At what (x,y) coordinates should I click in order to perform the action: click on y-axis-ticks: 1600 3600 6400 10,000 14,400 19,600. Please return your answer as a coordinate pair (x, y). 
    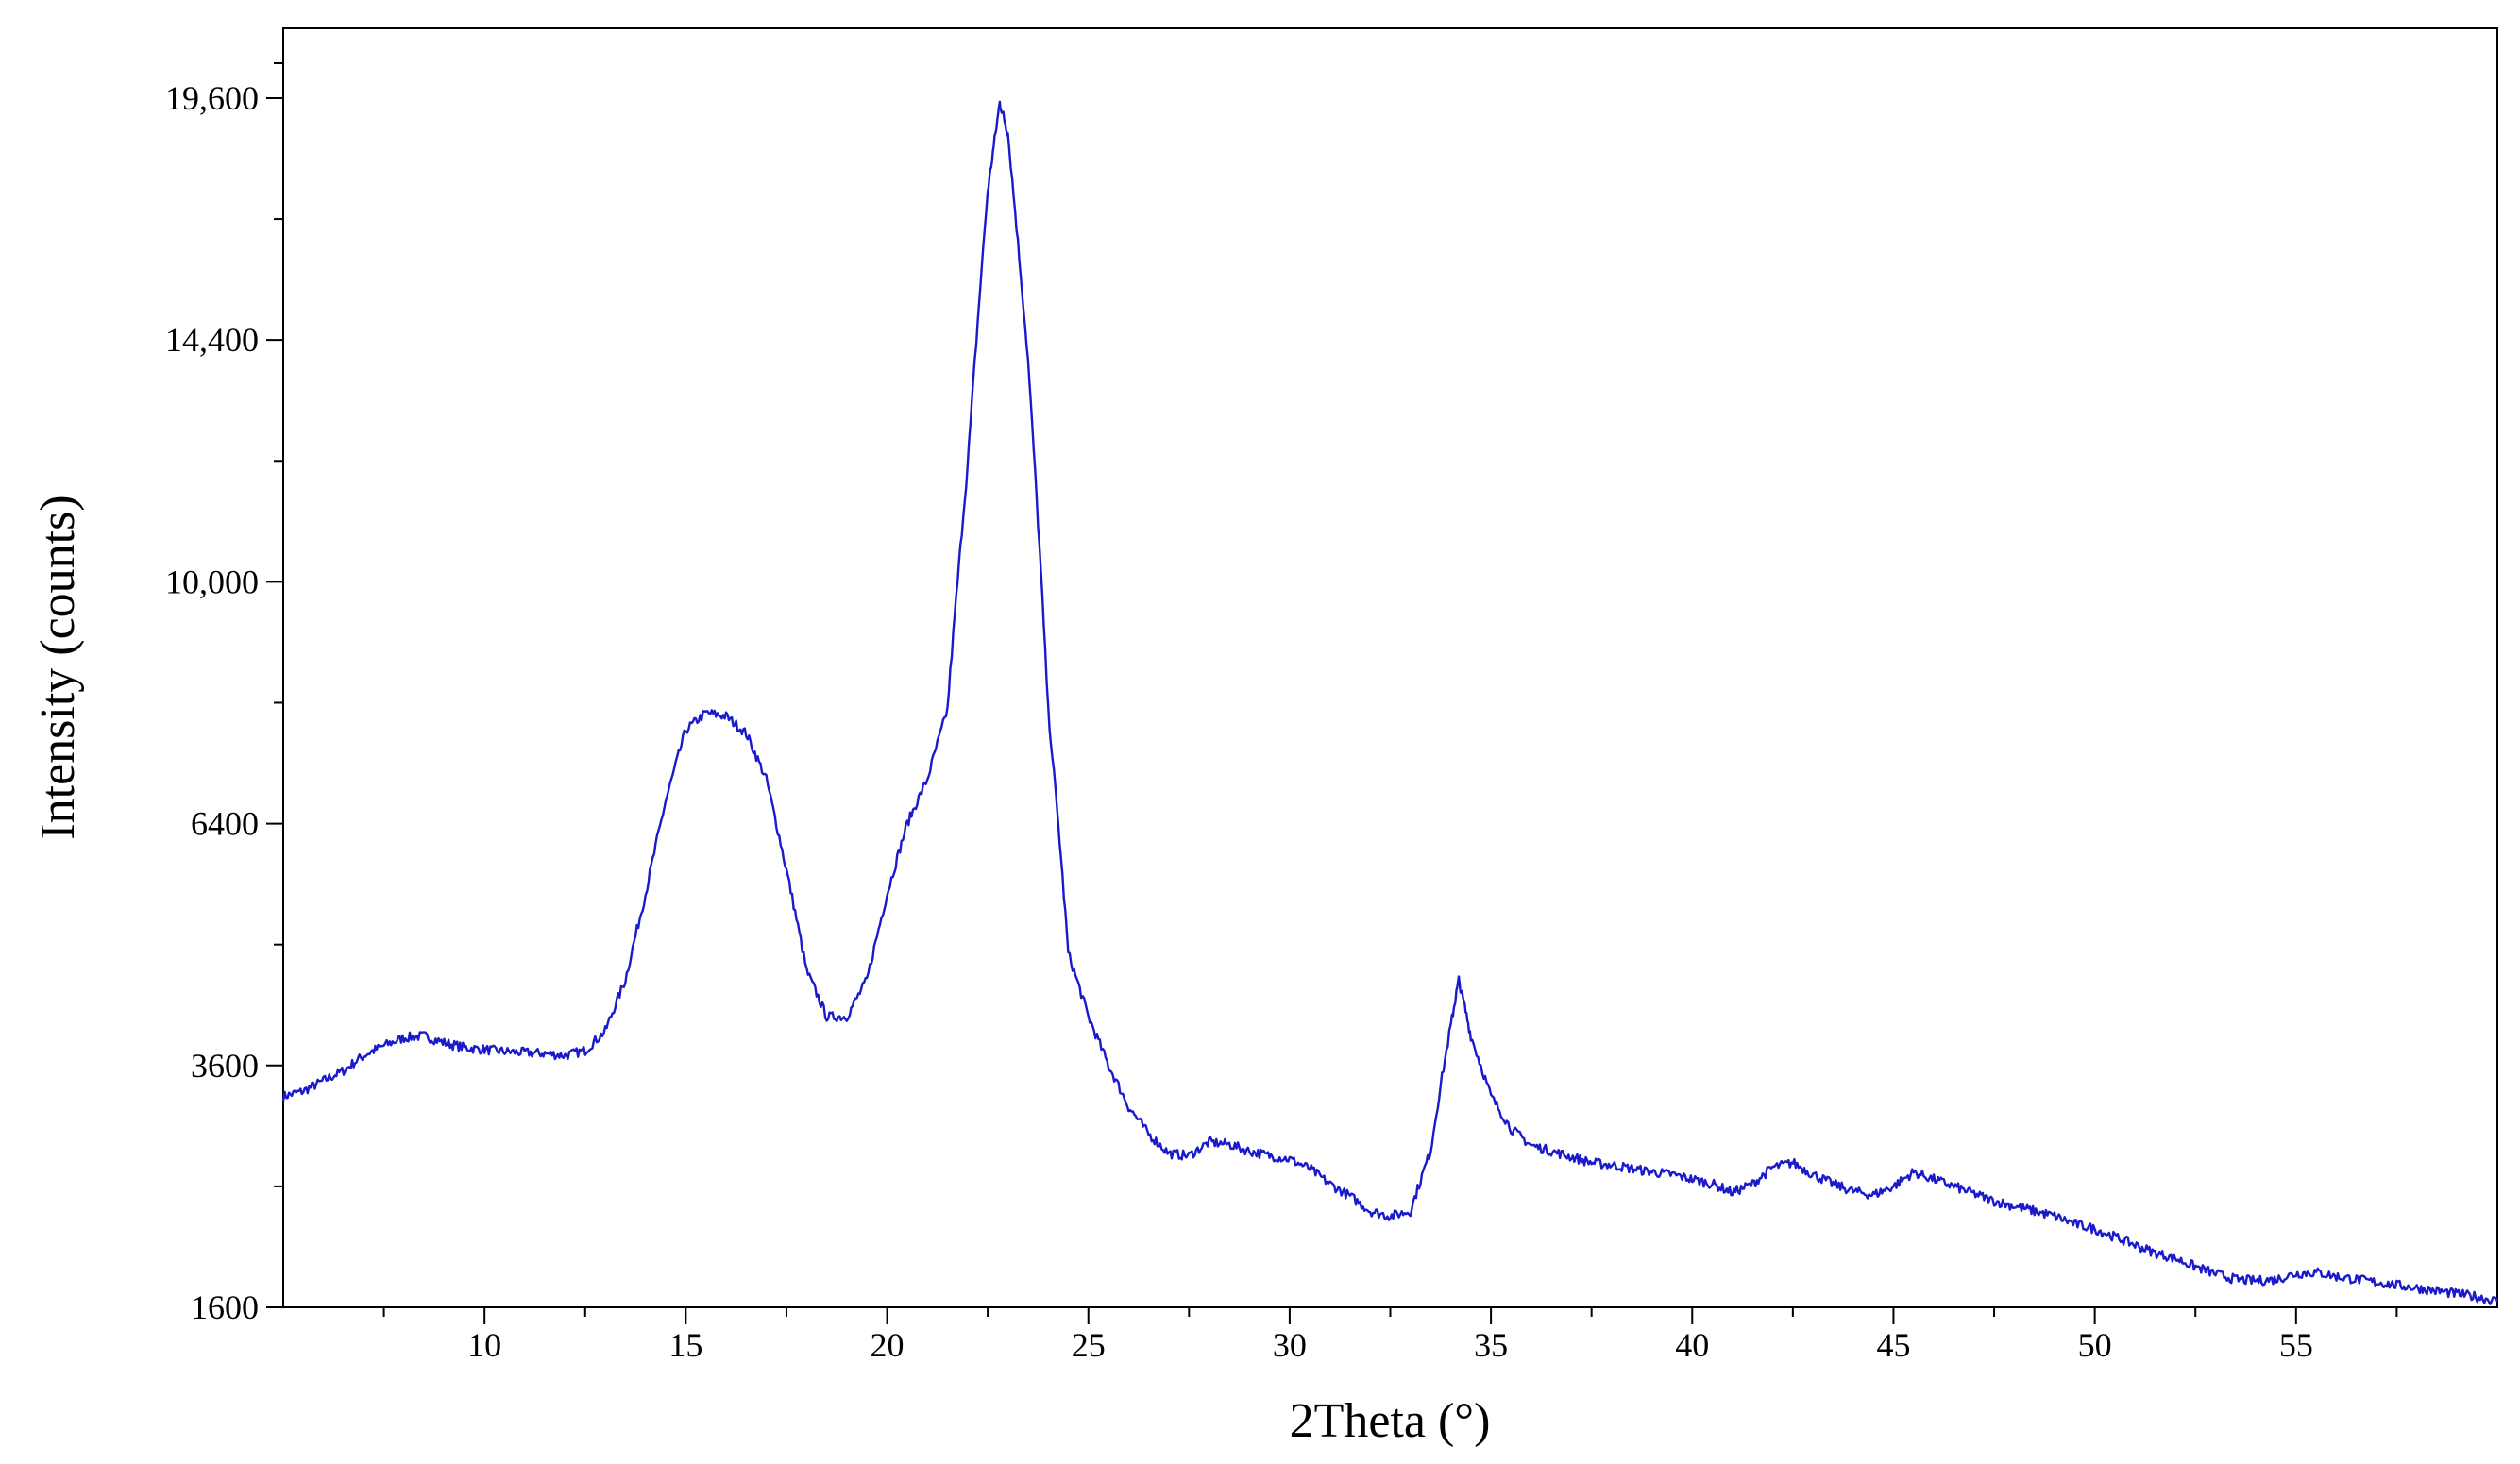
    Looking at the image, I should click on (224, 693).